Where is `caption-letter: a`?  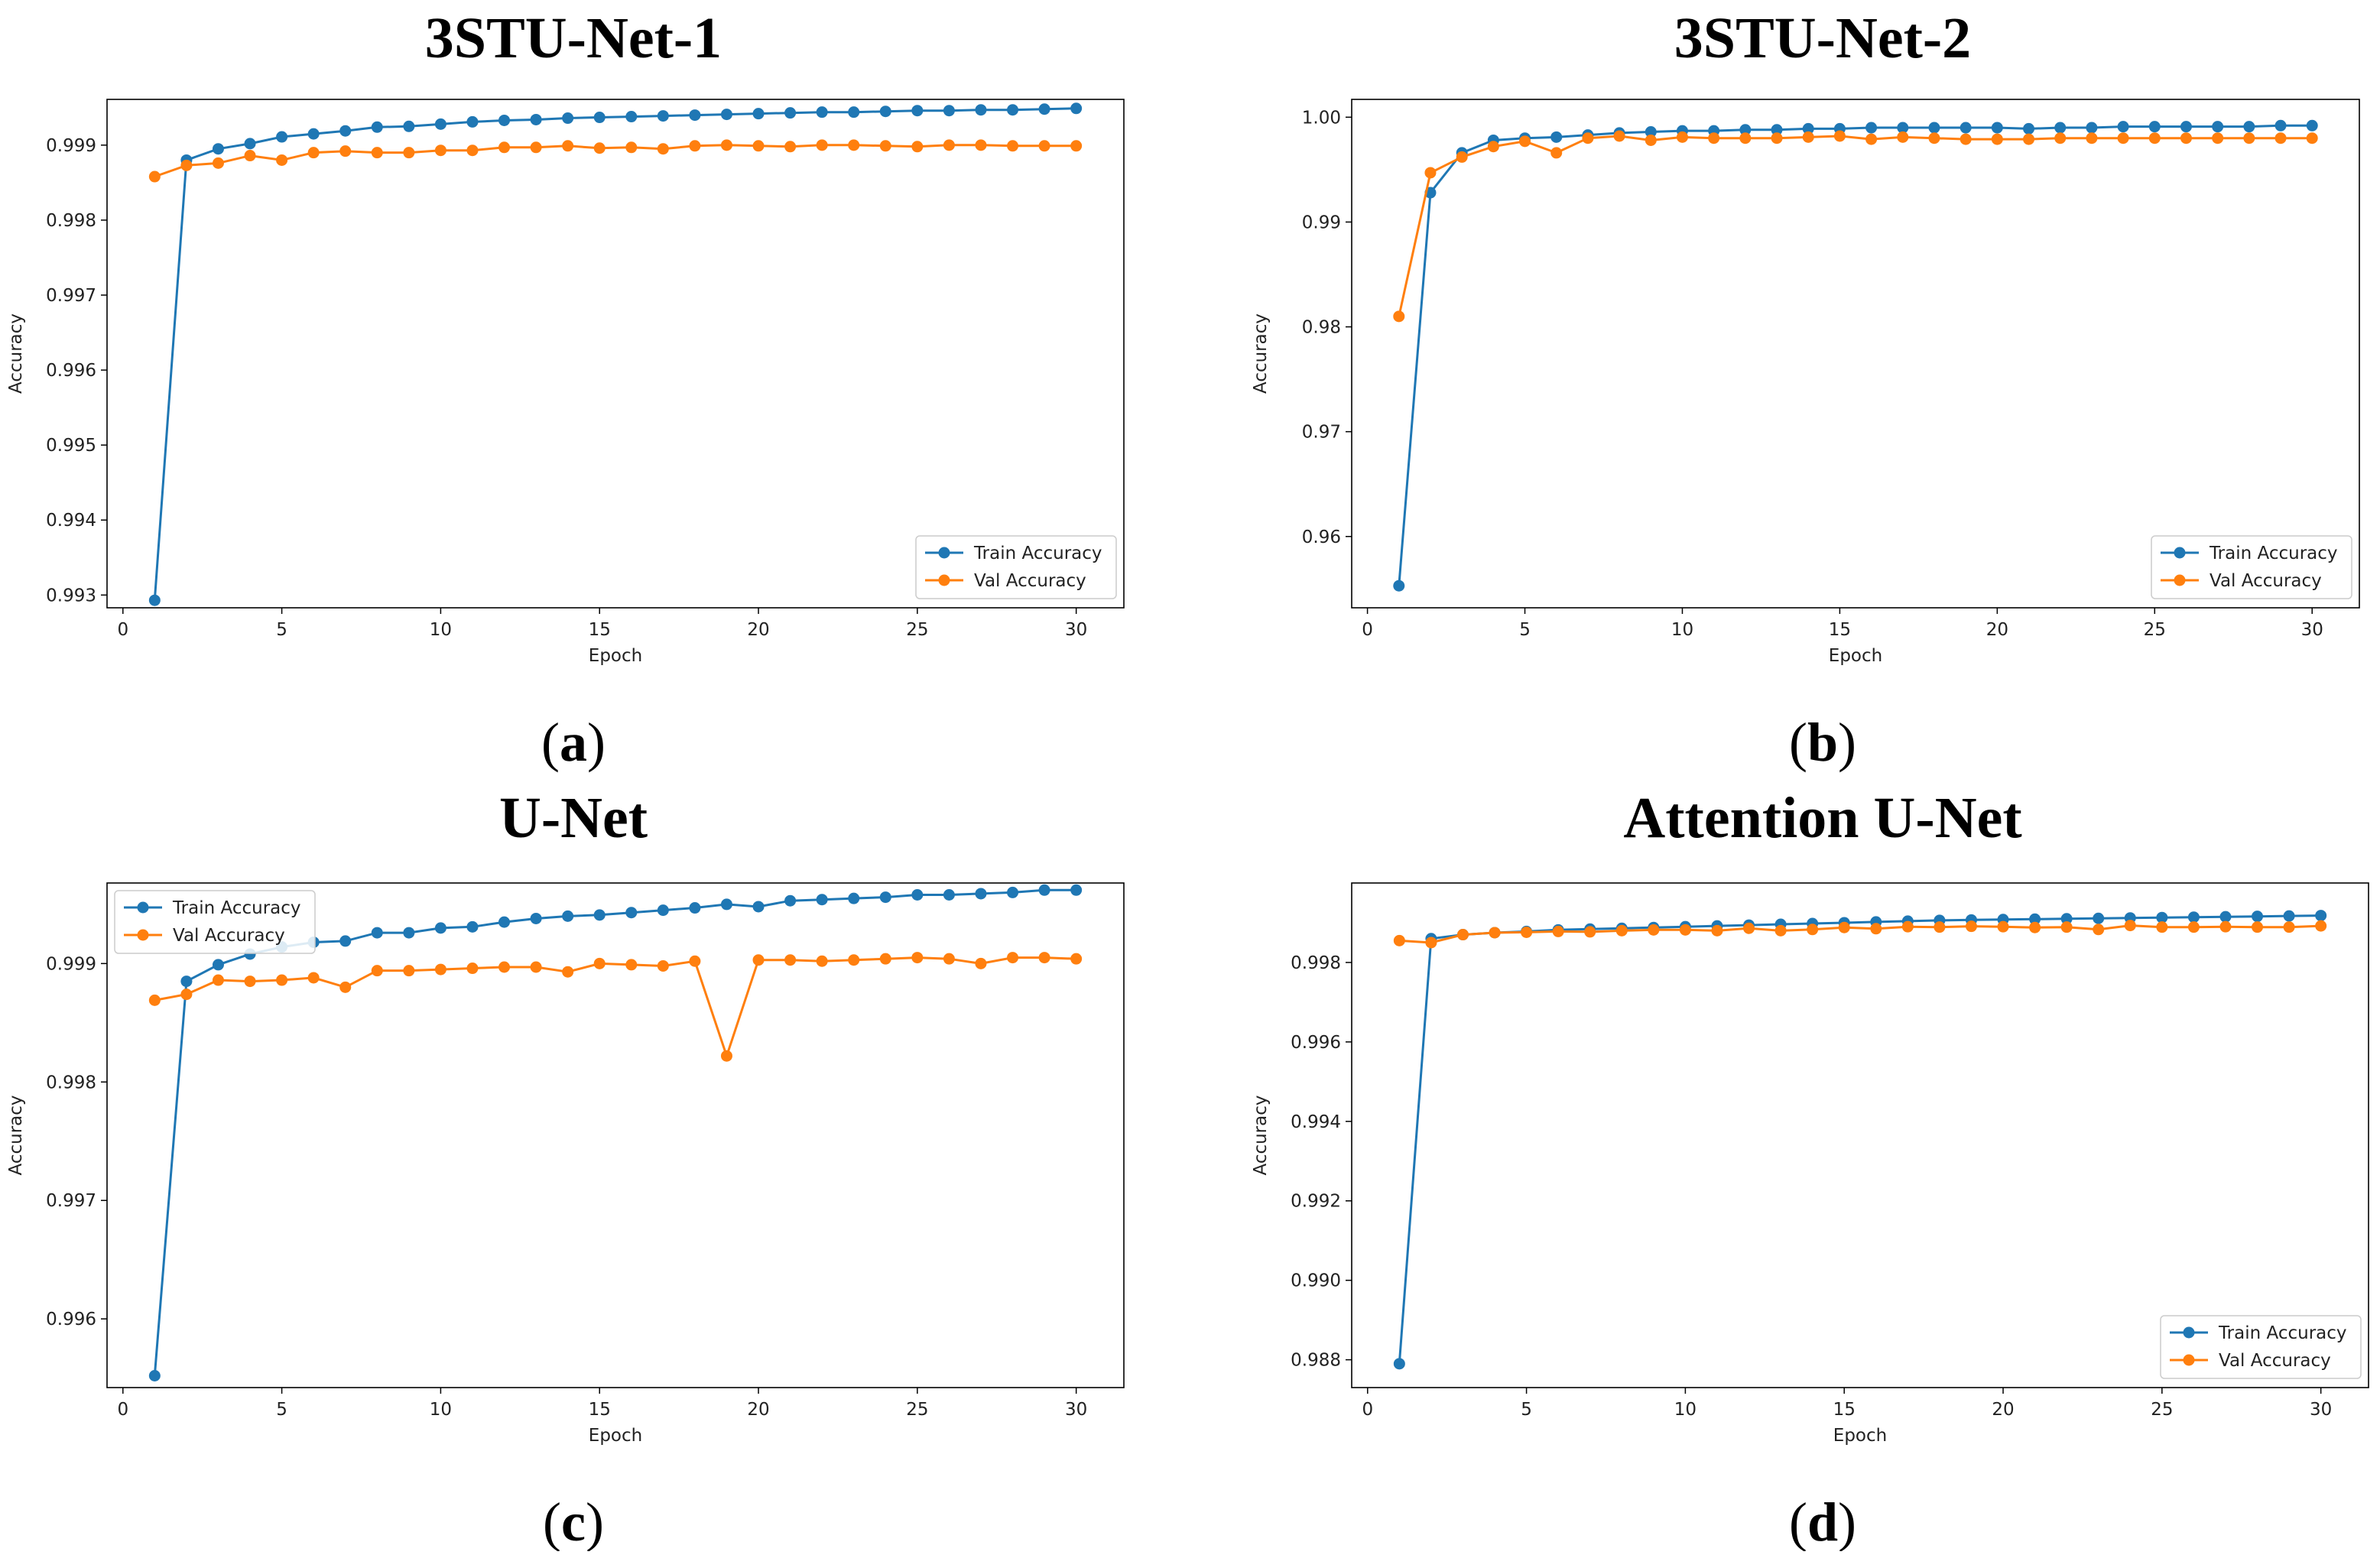 caption-letter: a is located at coordinates (573, 743).